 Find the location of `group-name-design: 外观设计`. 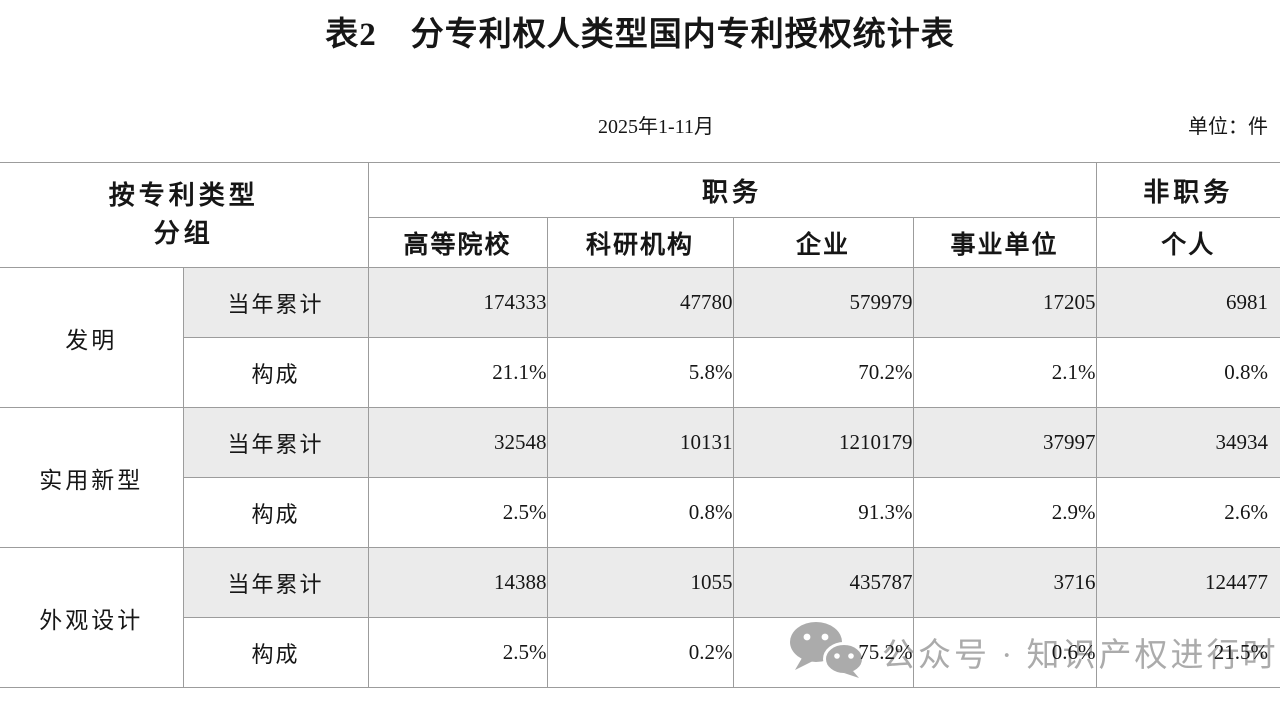

group-name-design: 外观设计 is located at coordinates (92, 617).